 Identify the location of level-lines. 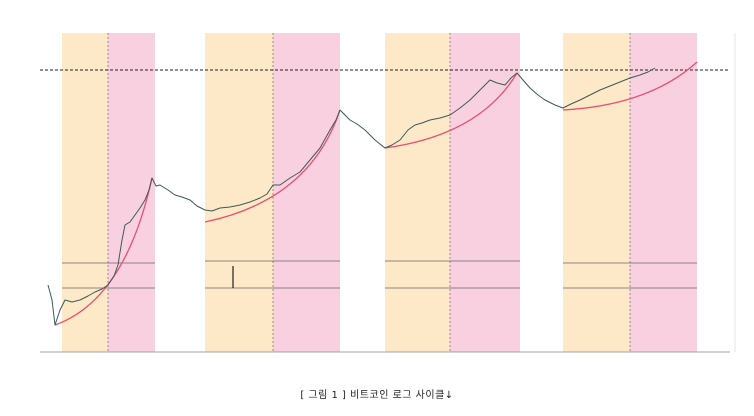
(379, 274).